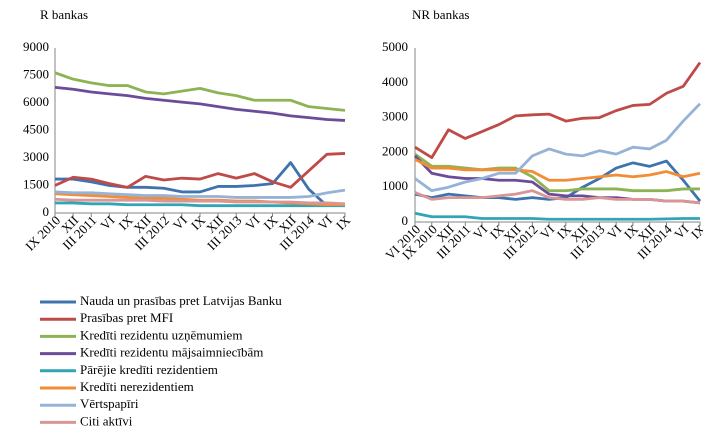 This screenshot has height=445, width=703. Describe the element at coordinates (106, 420) in the screenshot. I see `legend-label: Citi aktīvi` at that location.